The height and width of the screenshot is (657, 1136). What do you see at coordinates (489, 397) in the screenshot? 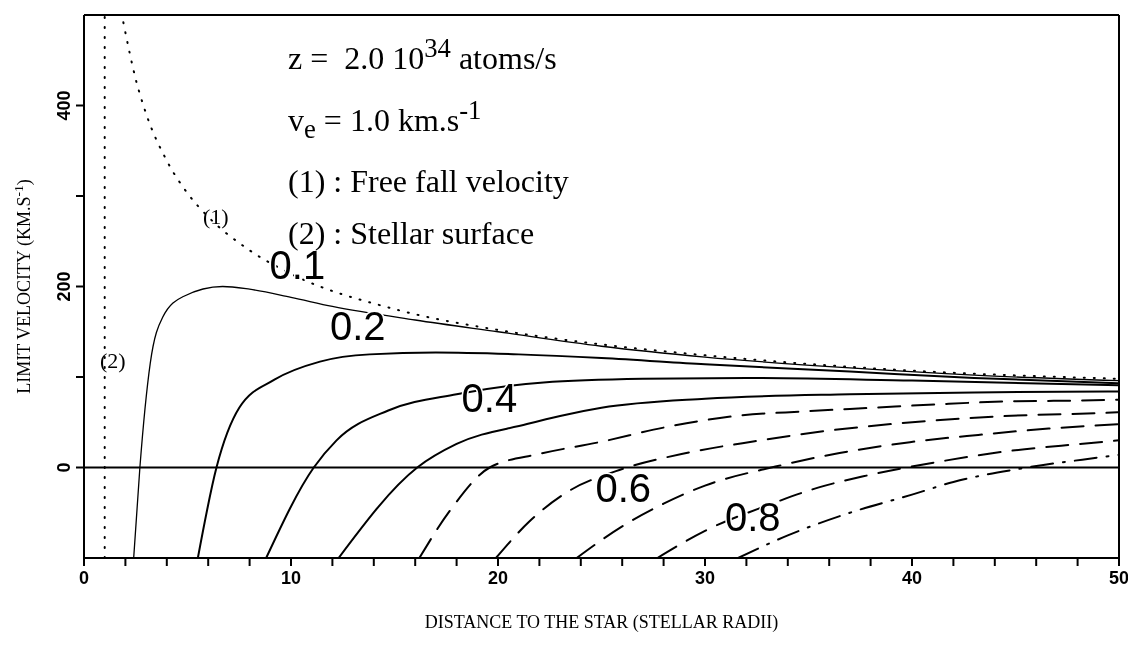
I see `series-label: 0.4` at bounding box center [489, 397].